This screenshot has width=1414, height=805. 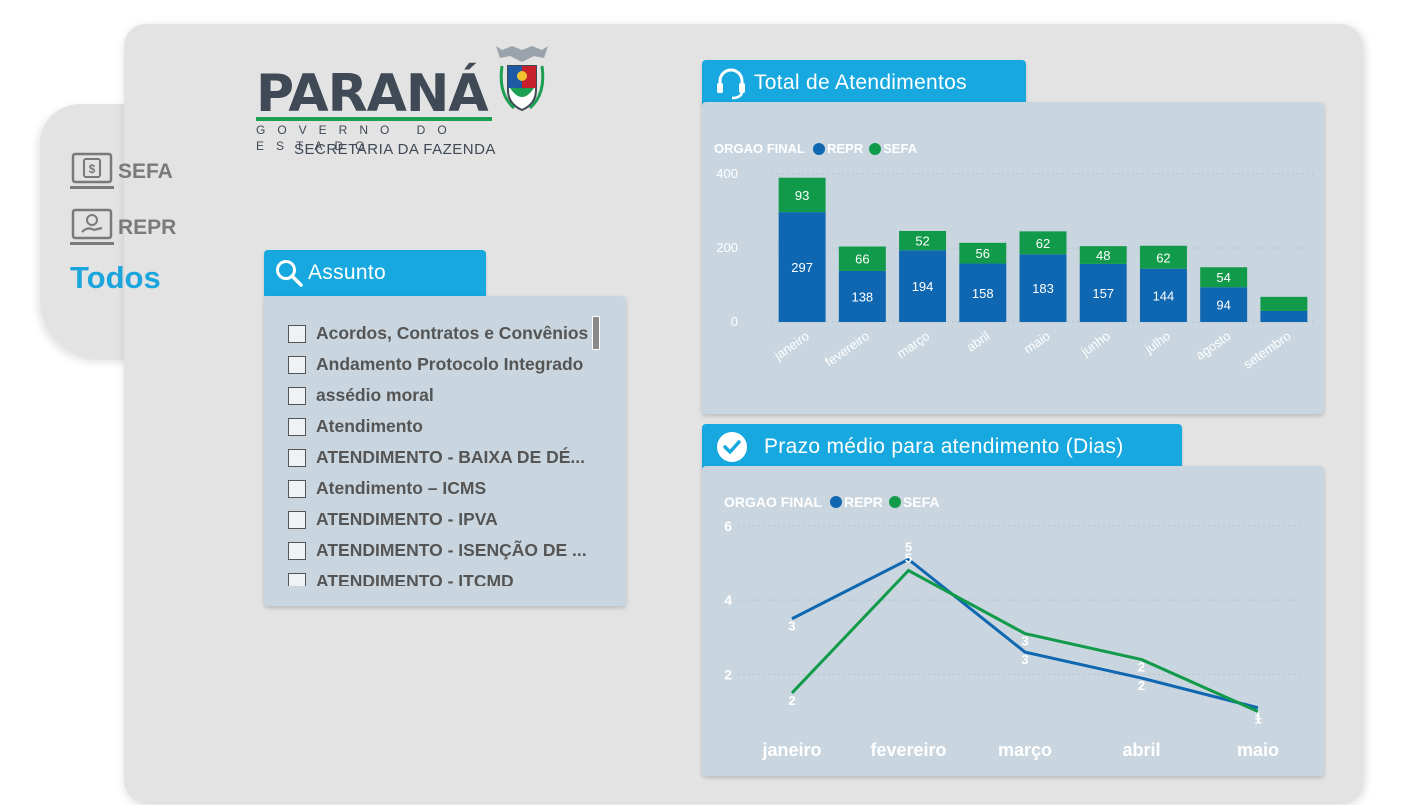 What do you see at coordinates (452, 333) in the screenshot?
I see `slicer-item-label: Acordos, Contratos e Convênios` at bounding box center [452, 333].